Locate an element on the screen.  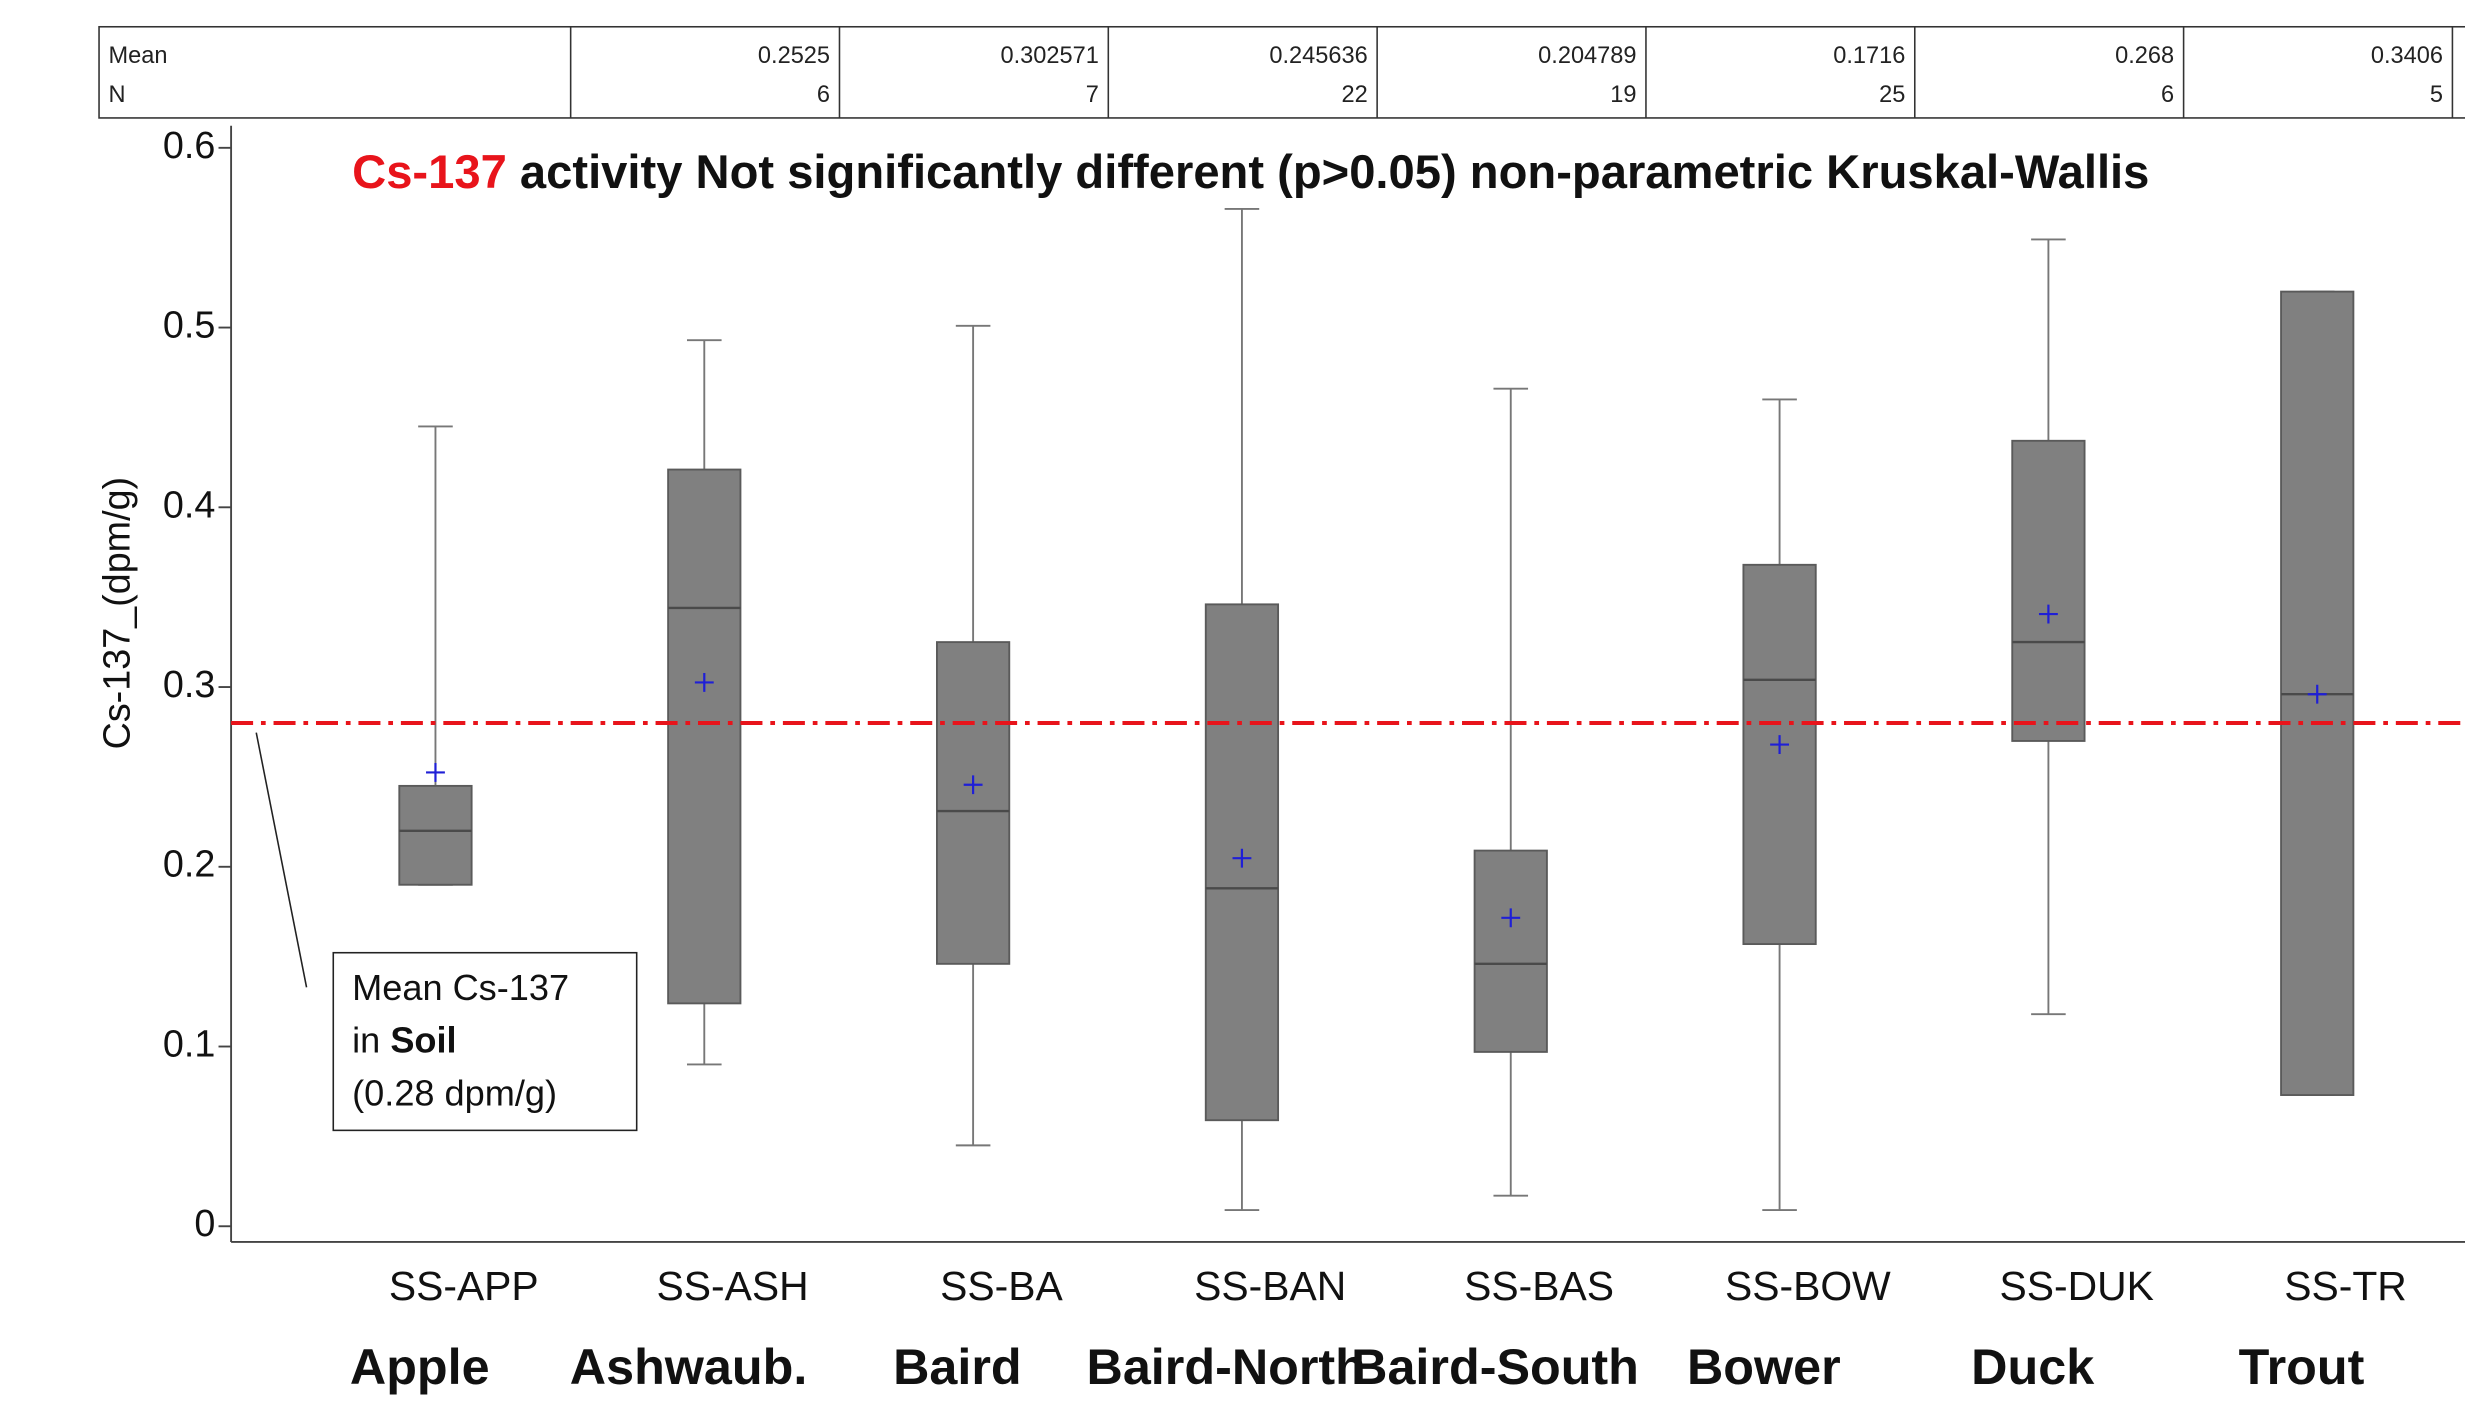
table-mean: 0.3406 is located at coordinates (2407, 55).